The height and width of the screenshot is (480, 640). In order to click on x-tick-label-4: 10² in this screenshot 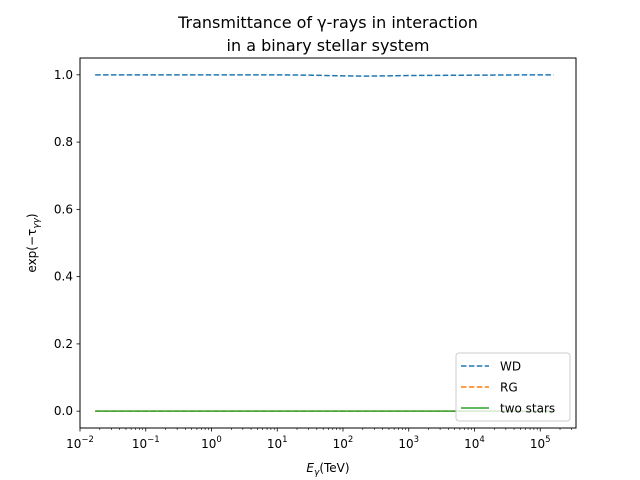, I will do `click(343, 443)`.